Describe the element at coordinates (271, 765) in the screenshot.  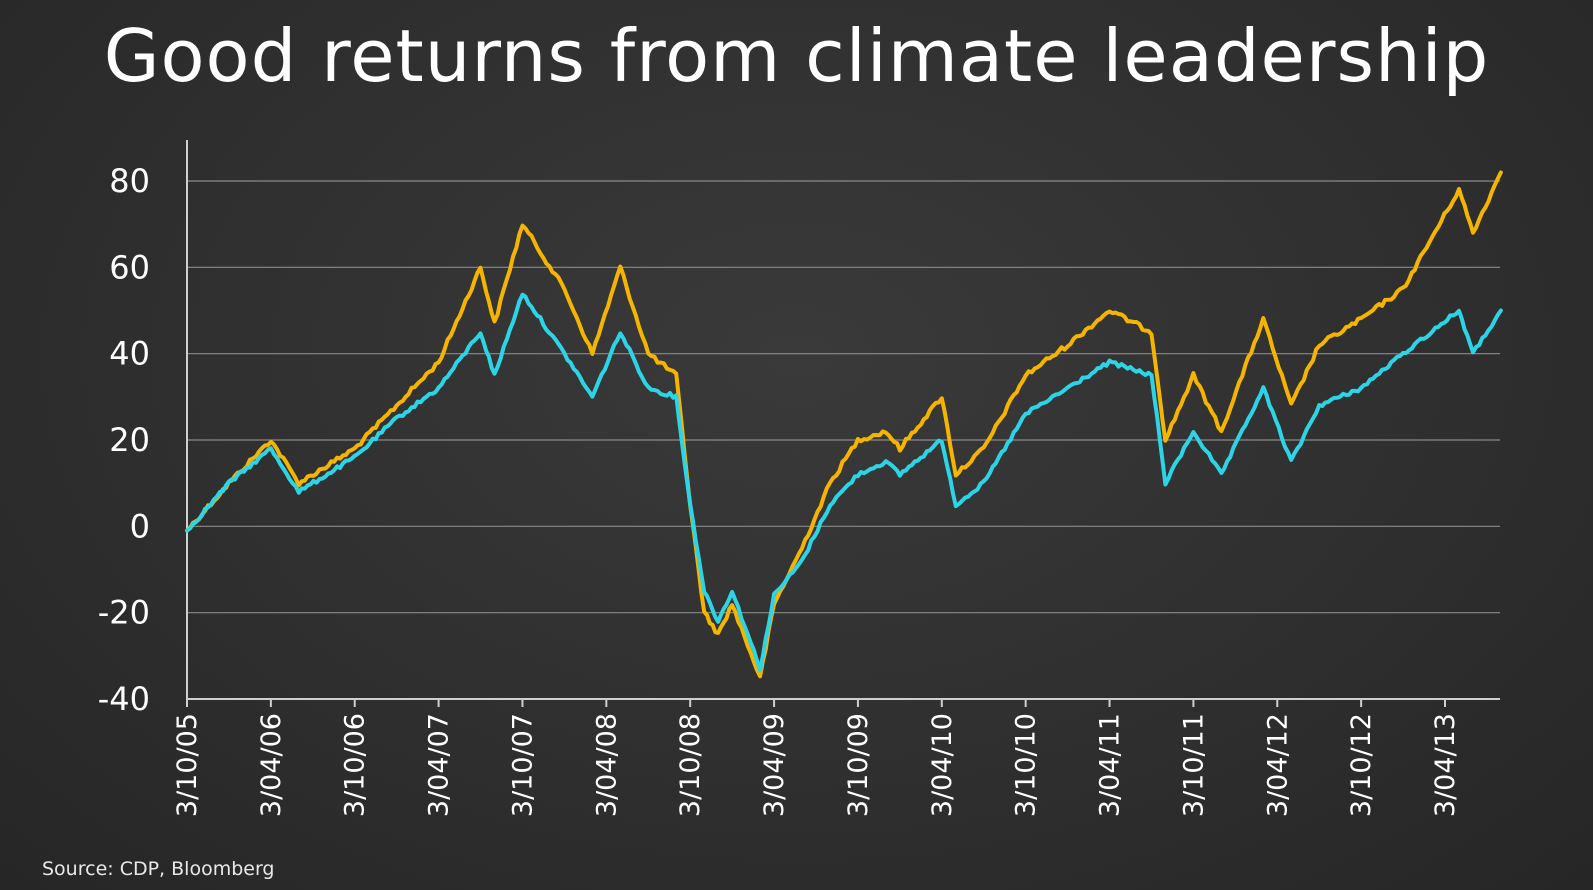
I see `x-tick-label: 3/04/06` at that location.